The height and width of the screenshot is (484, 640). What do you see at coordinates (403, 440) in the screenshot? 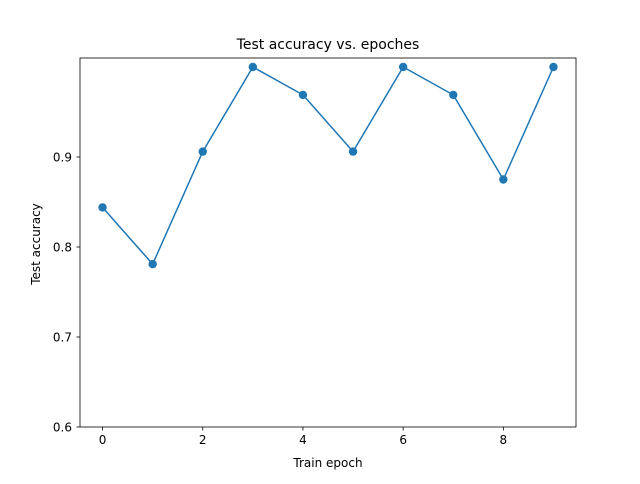
I see `x-tick-label: 6` at bounding box center [403, 440].